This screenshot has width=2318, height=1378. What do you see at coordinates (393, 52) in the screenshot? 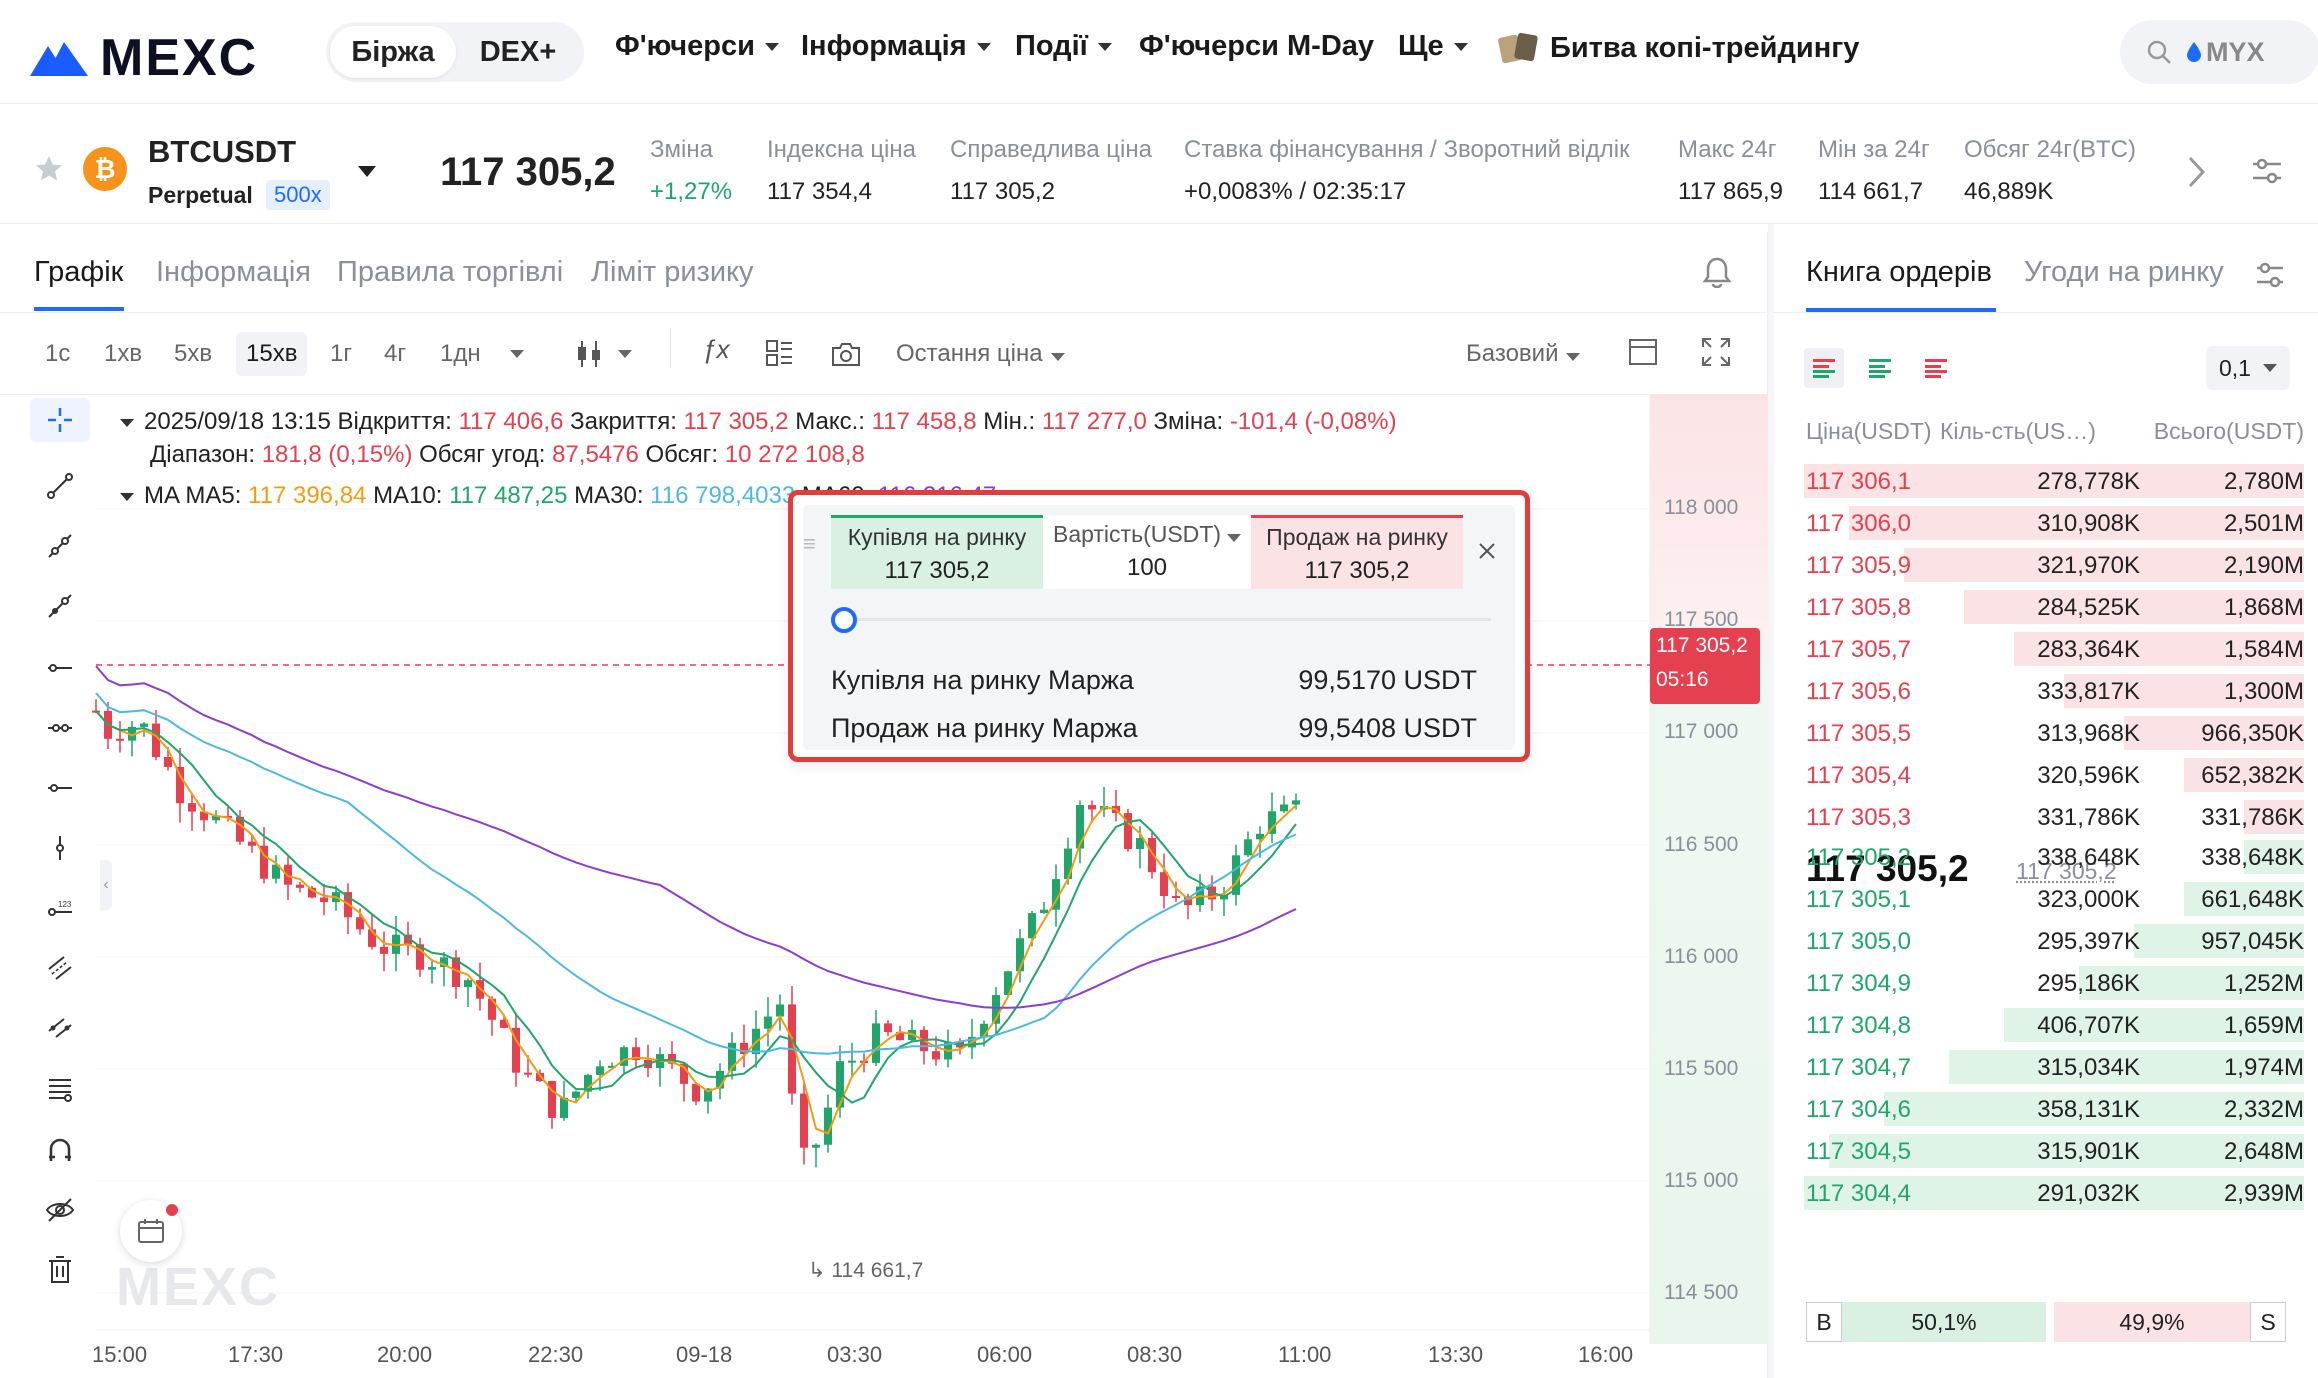
I see `exchange-tab: Біржа` at bounding box center [393, 52].